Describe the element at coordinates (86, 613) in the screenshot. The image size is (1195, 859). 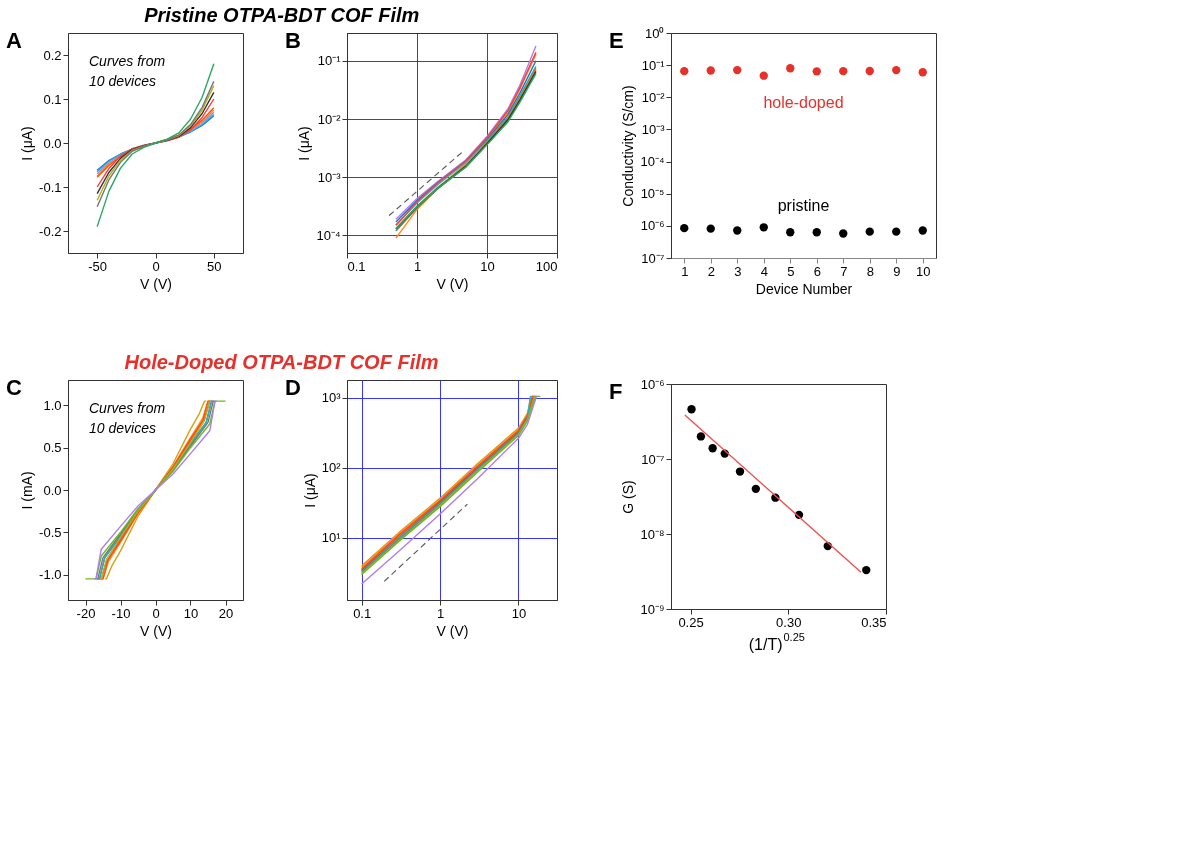
I see `x-tick-label: -20` at that location.